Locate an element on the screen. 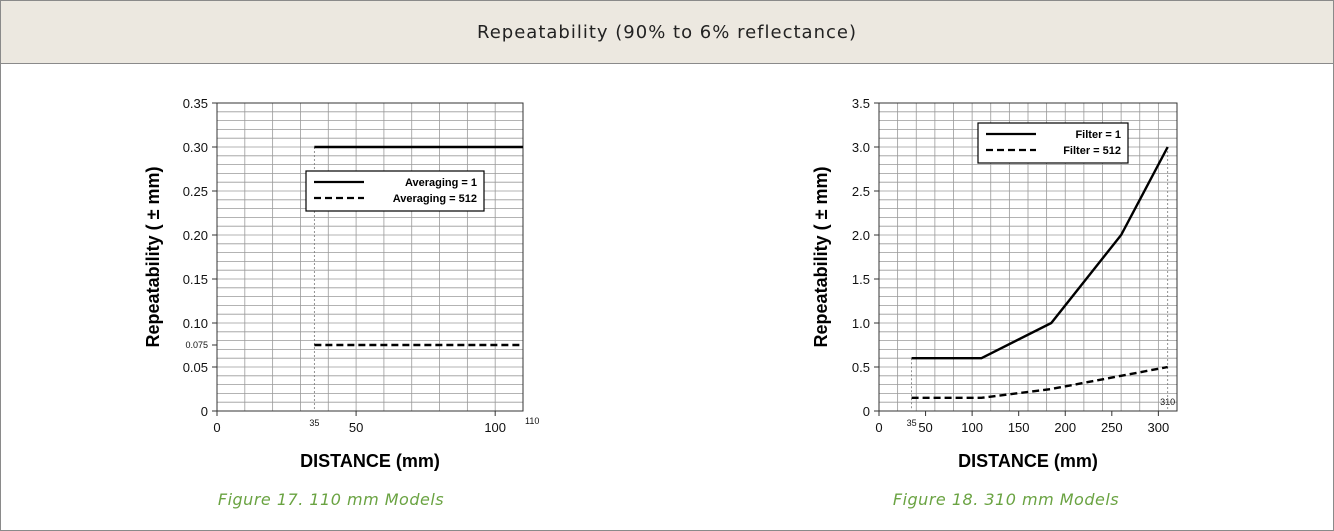 Image resolution: width=1334 pixels, height=531 pixels. y-tick-label: 3.5 is located at coordinates (861, 103).